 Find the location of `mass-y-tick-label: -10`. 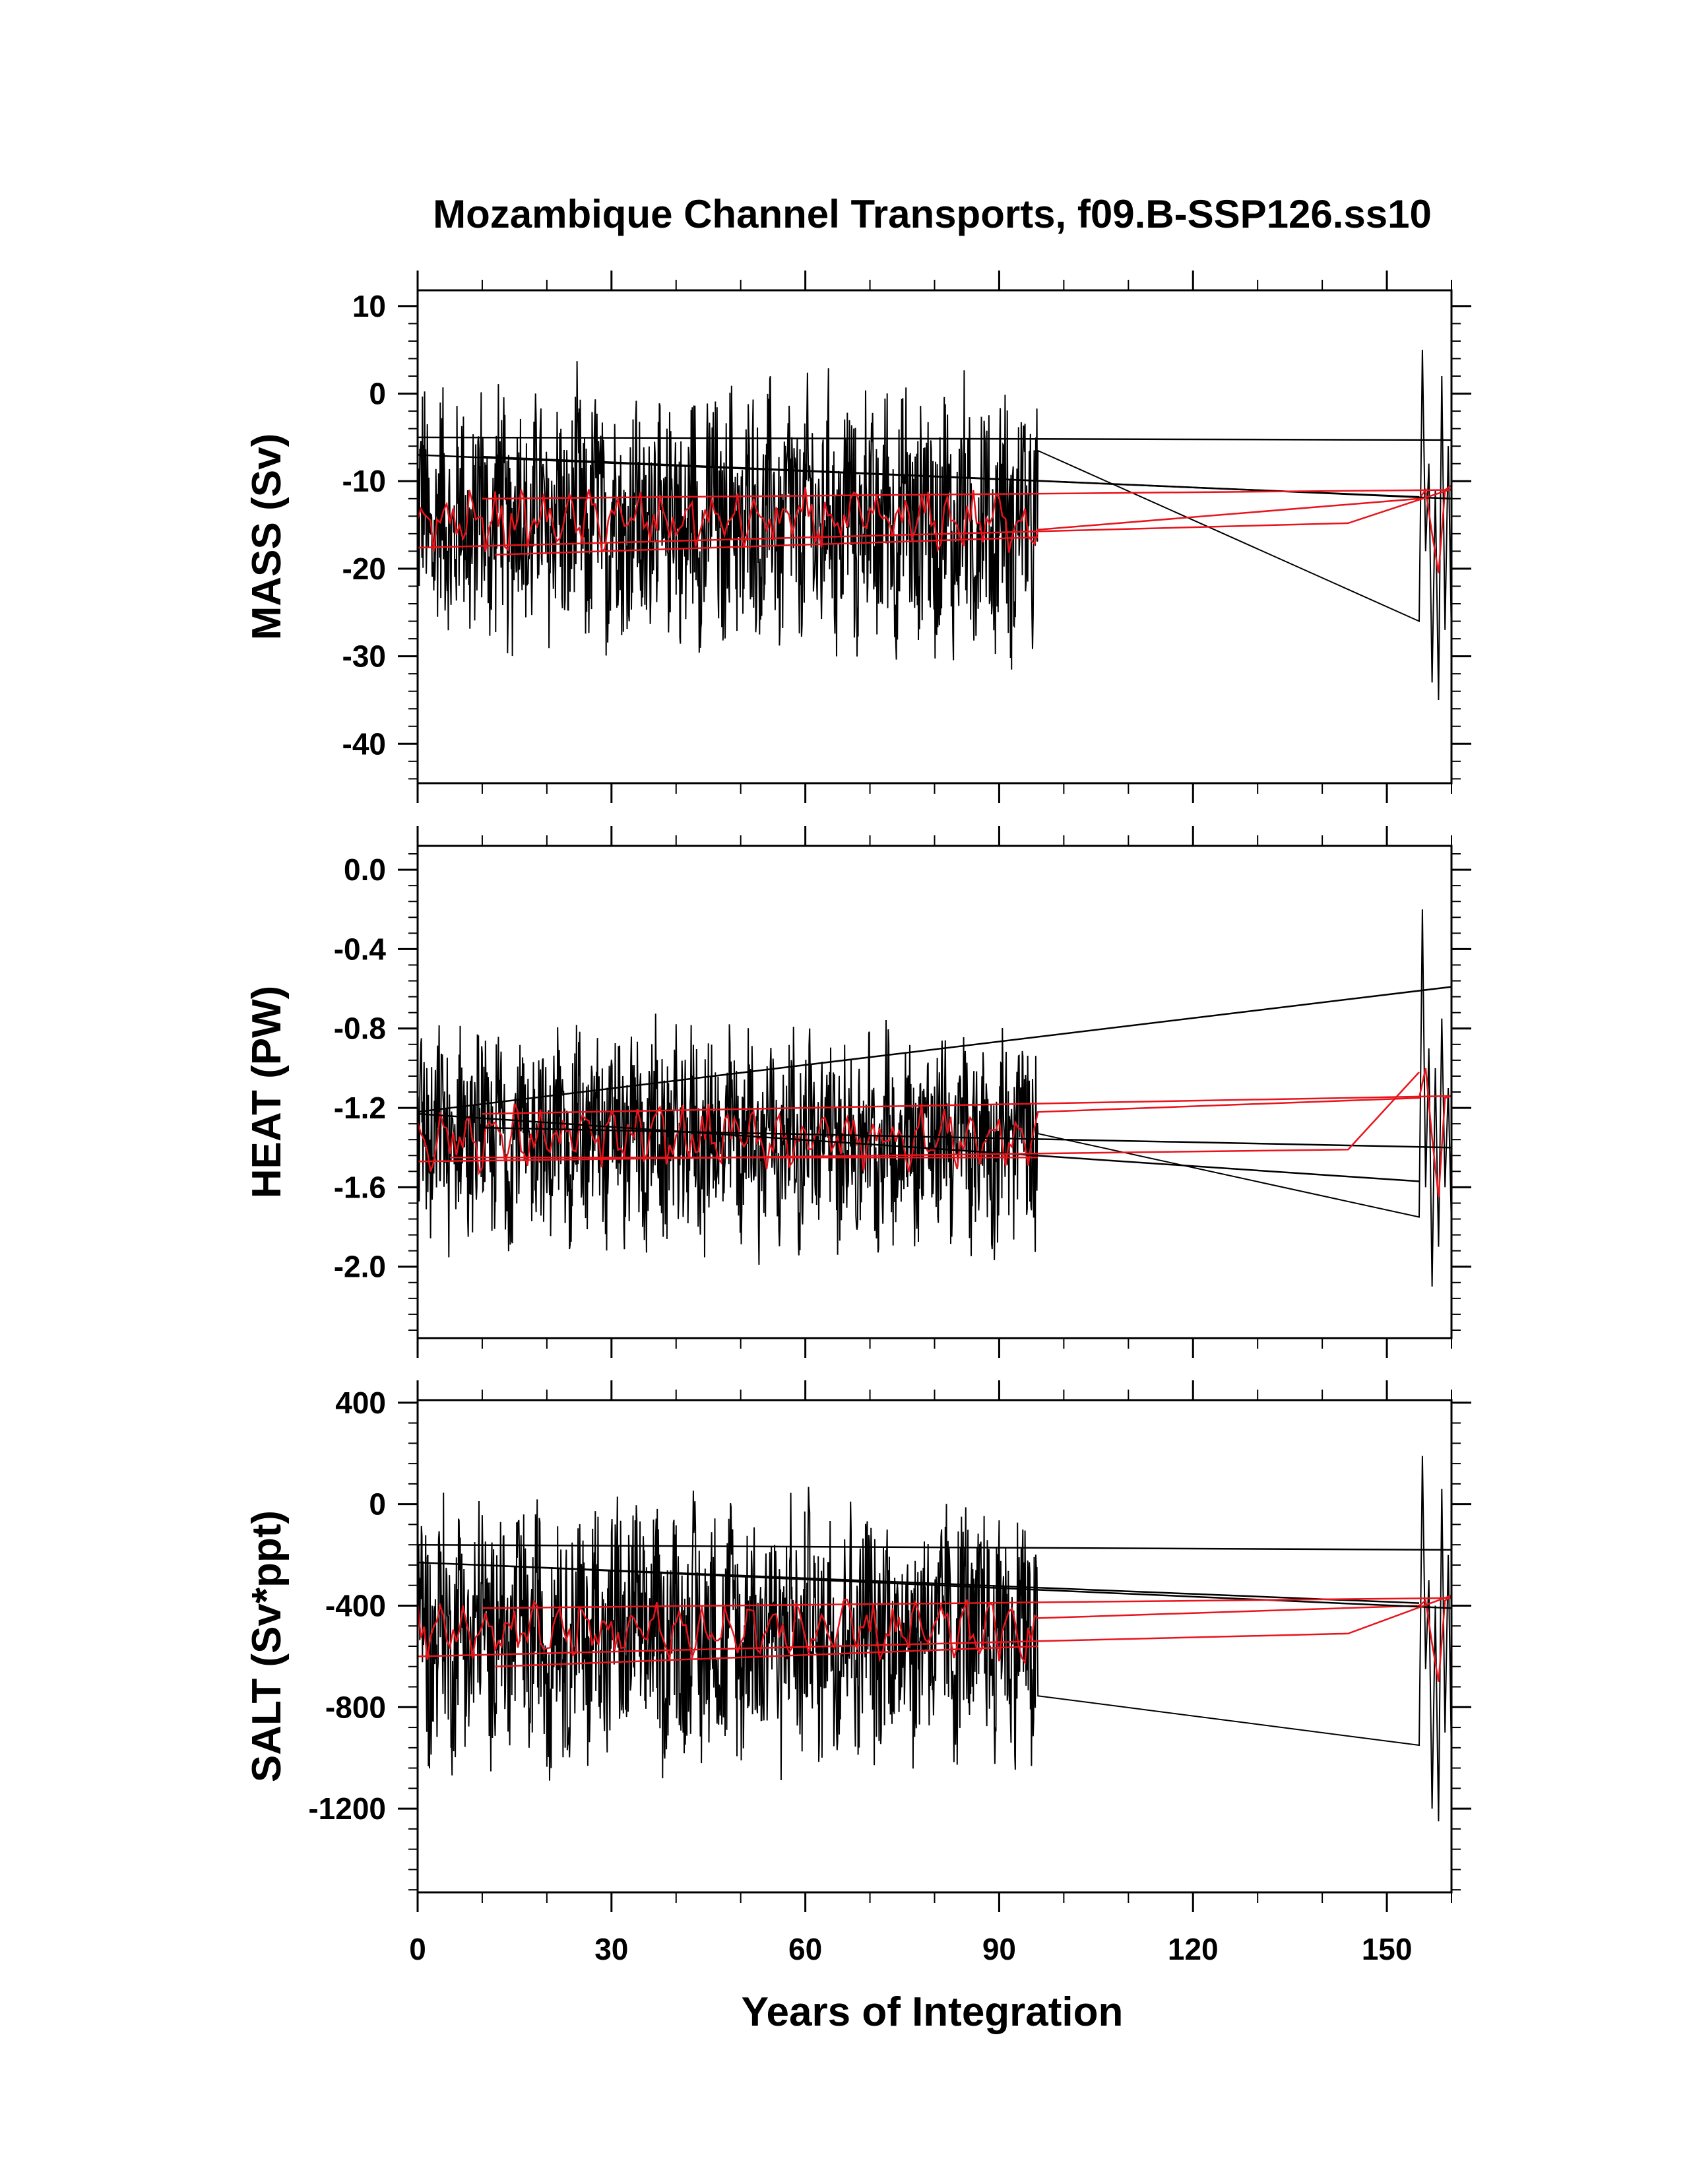

mass-y-tick-label: -10 is located at coordinates (364, 481).